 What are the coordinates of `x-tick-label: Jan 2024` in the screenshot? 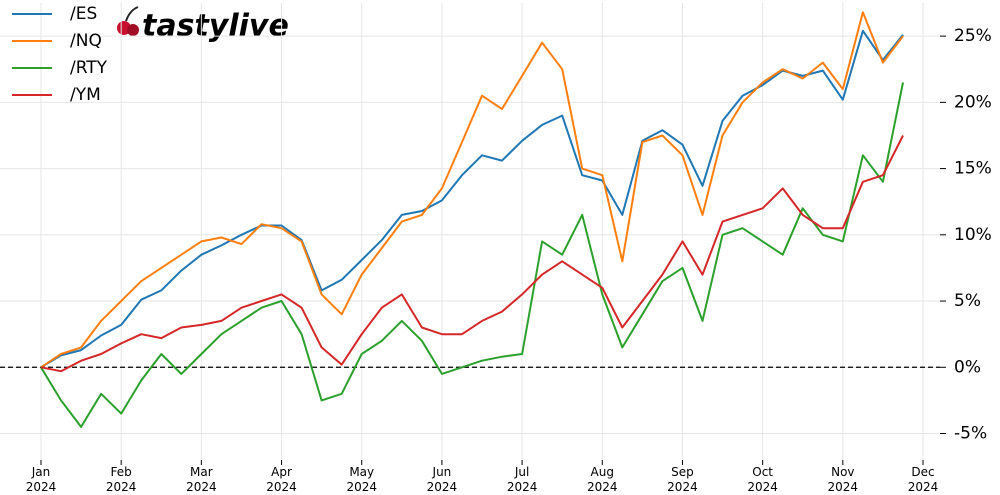 It's located at (41, 479).